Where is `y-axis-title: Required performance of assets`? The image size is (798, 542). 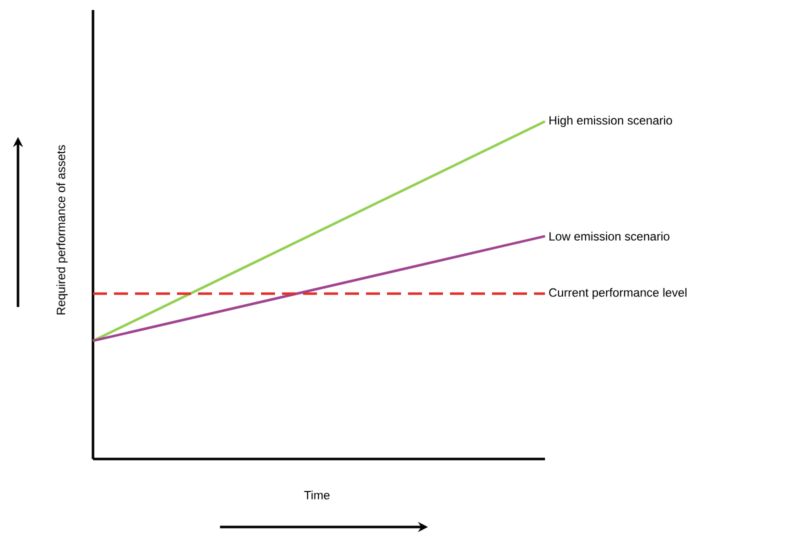 y-axis-title: Required performance of assets is located at coordinates (62, 229).